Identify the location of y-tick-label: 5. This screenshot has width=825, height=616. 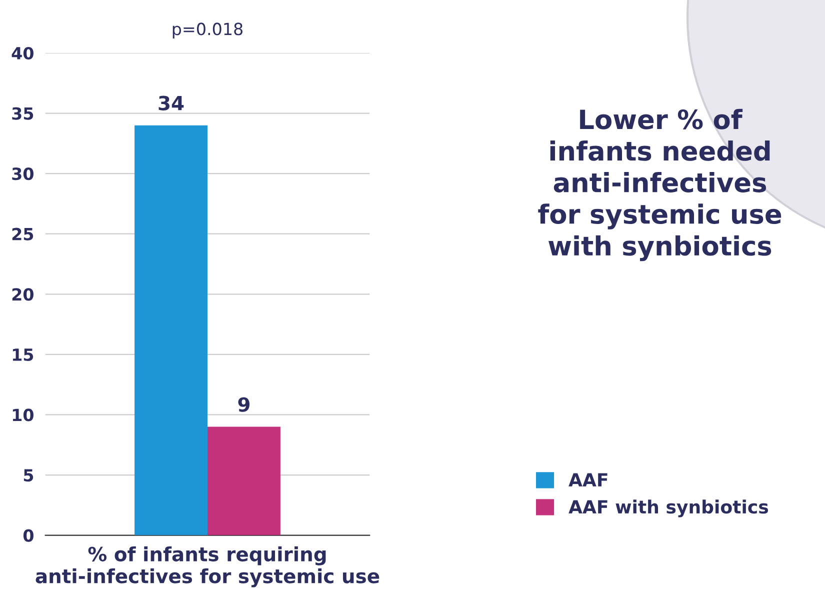
(29, 475).